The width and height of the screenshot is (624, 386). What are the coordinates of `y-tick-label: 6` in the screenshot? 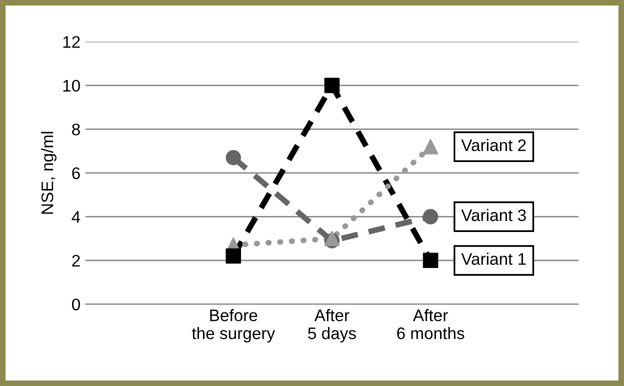 It's located at (76, 173).